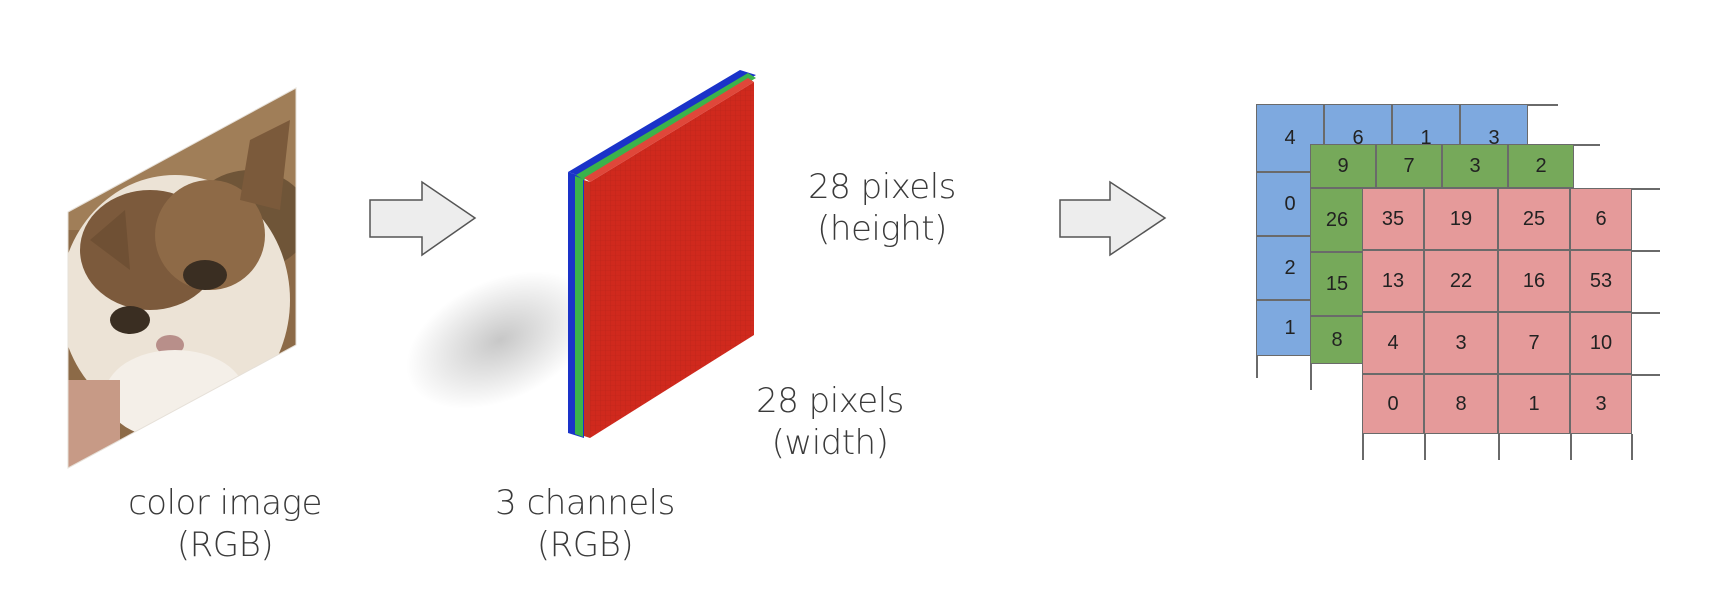 The height and width of the screenshot is (608, 1718). I want to click on grid-cell: 9, so click(1343, 166).